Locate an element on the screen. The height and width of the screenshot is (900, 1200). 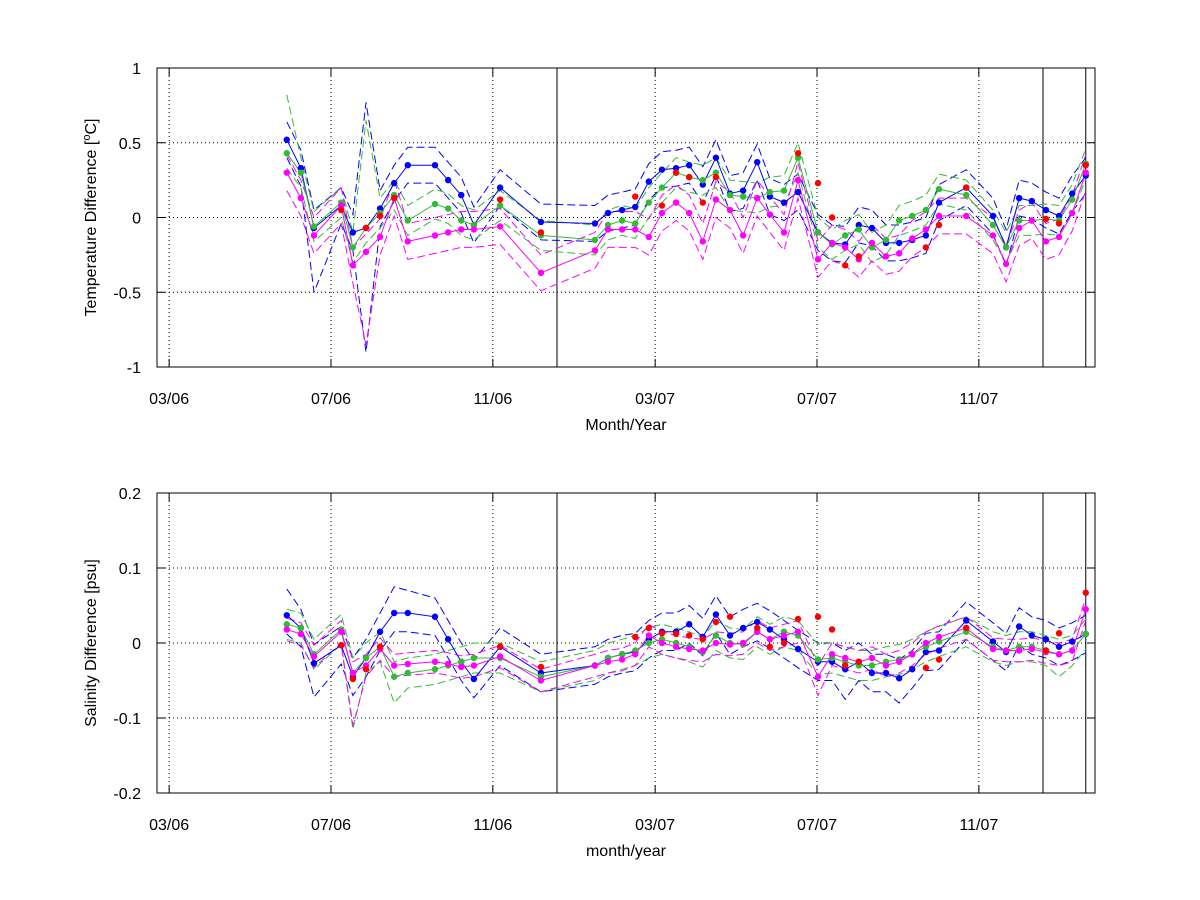
series-line is located at coordinates (686, 650).